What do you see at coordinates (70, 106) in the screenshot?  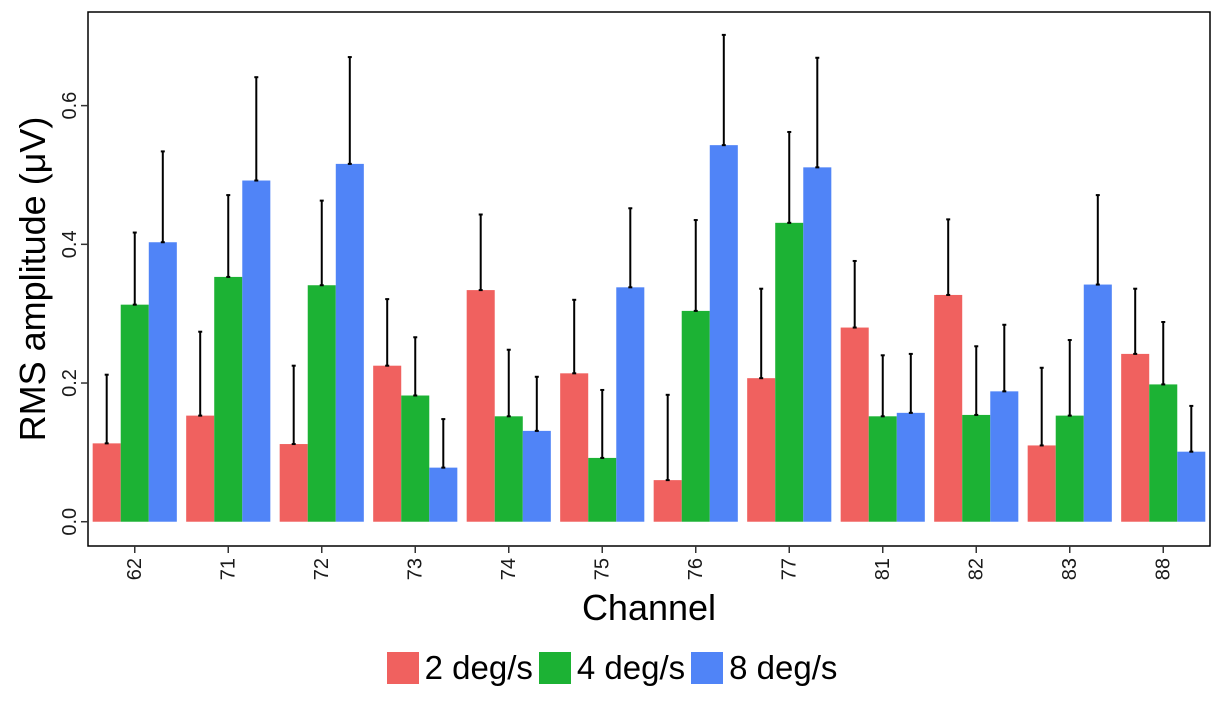 I see `y-tick-label-3: 0.6` at bounding box center [70, 106].